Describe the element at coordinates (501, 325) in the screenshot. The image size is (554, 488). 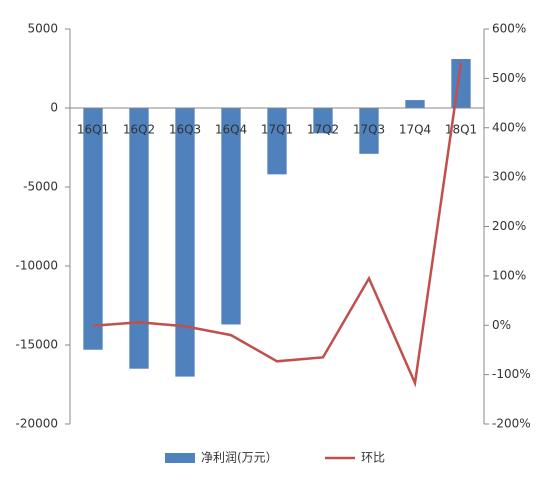
I see `y2-tick-label: 0%` at that location.